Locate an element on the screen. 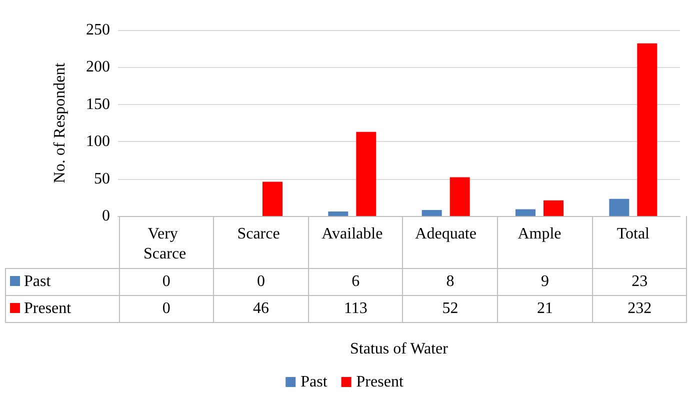 The height and width of the screenshot is (401, 689). legend-label: Past is located at coordinates (314, 382).